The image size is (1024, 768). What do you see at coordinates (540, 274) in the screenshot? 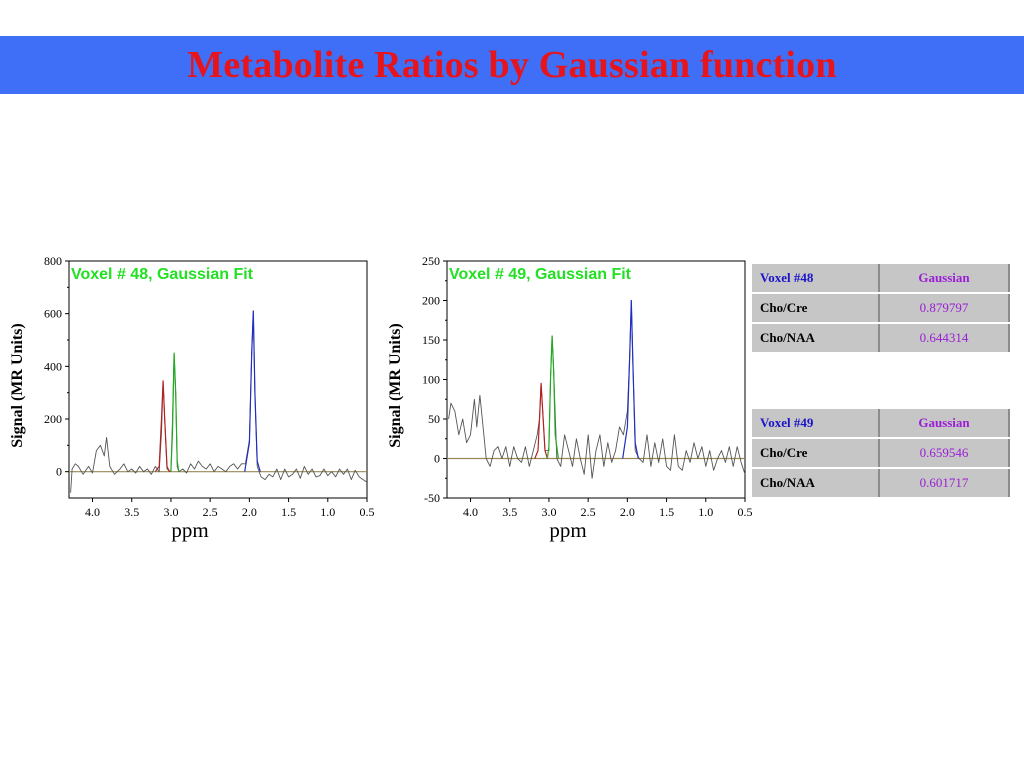
I see `chart-title: Voxel # 49, Gaussian Fit` at bounding box center [540, 274].